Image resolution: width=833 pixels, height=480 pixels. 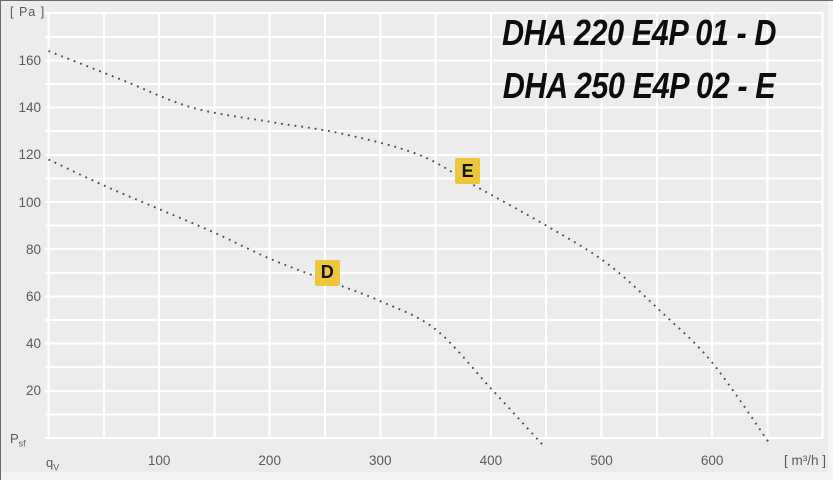 I want to click on y-axis-origin-label: Psf, so click(x=18, y=441).